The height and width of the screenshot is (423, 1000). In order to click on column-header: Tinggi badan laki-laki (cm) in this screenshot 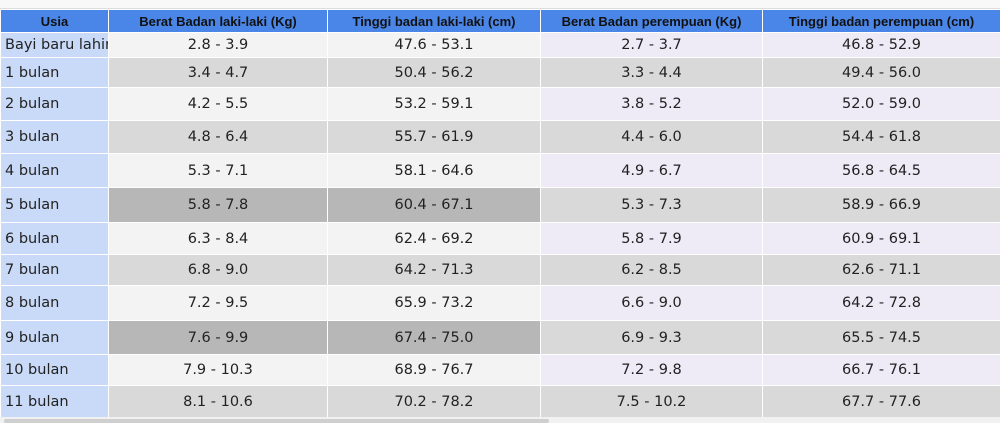, I will do `click(434, 21)`.